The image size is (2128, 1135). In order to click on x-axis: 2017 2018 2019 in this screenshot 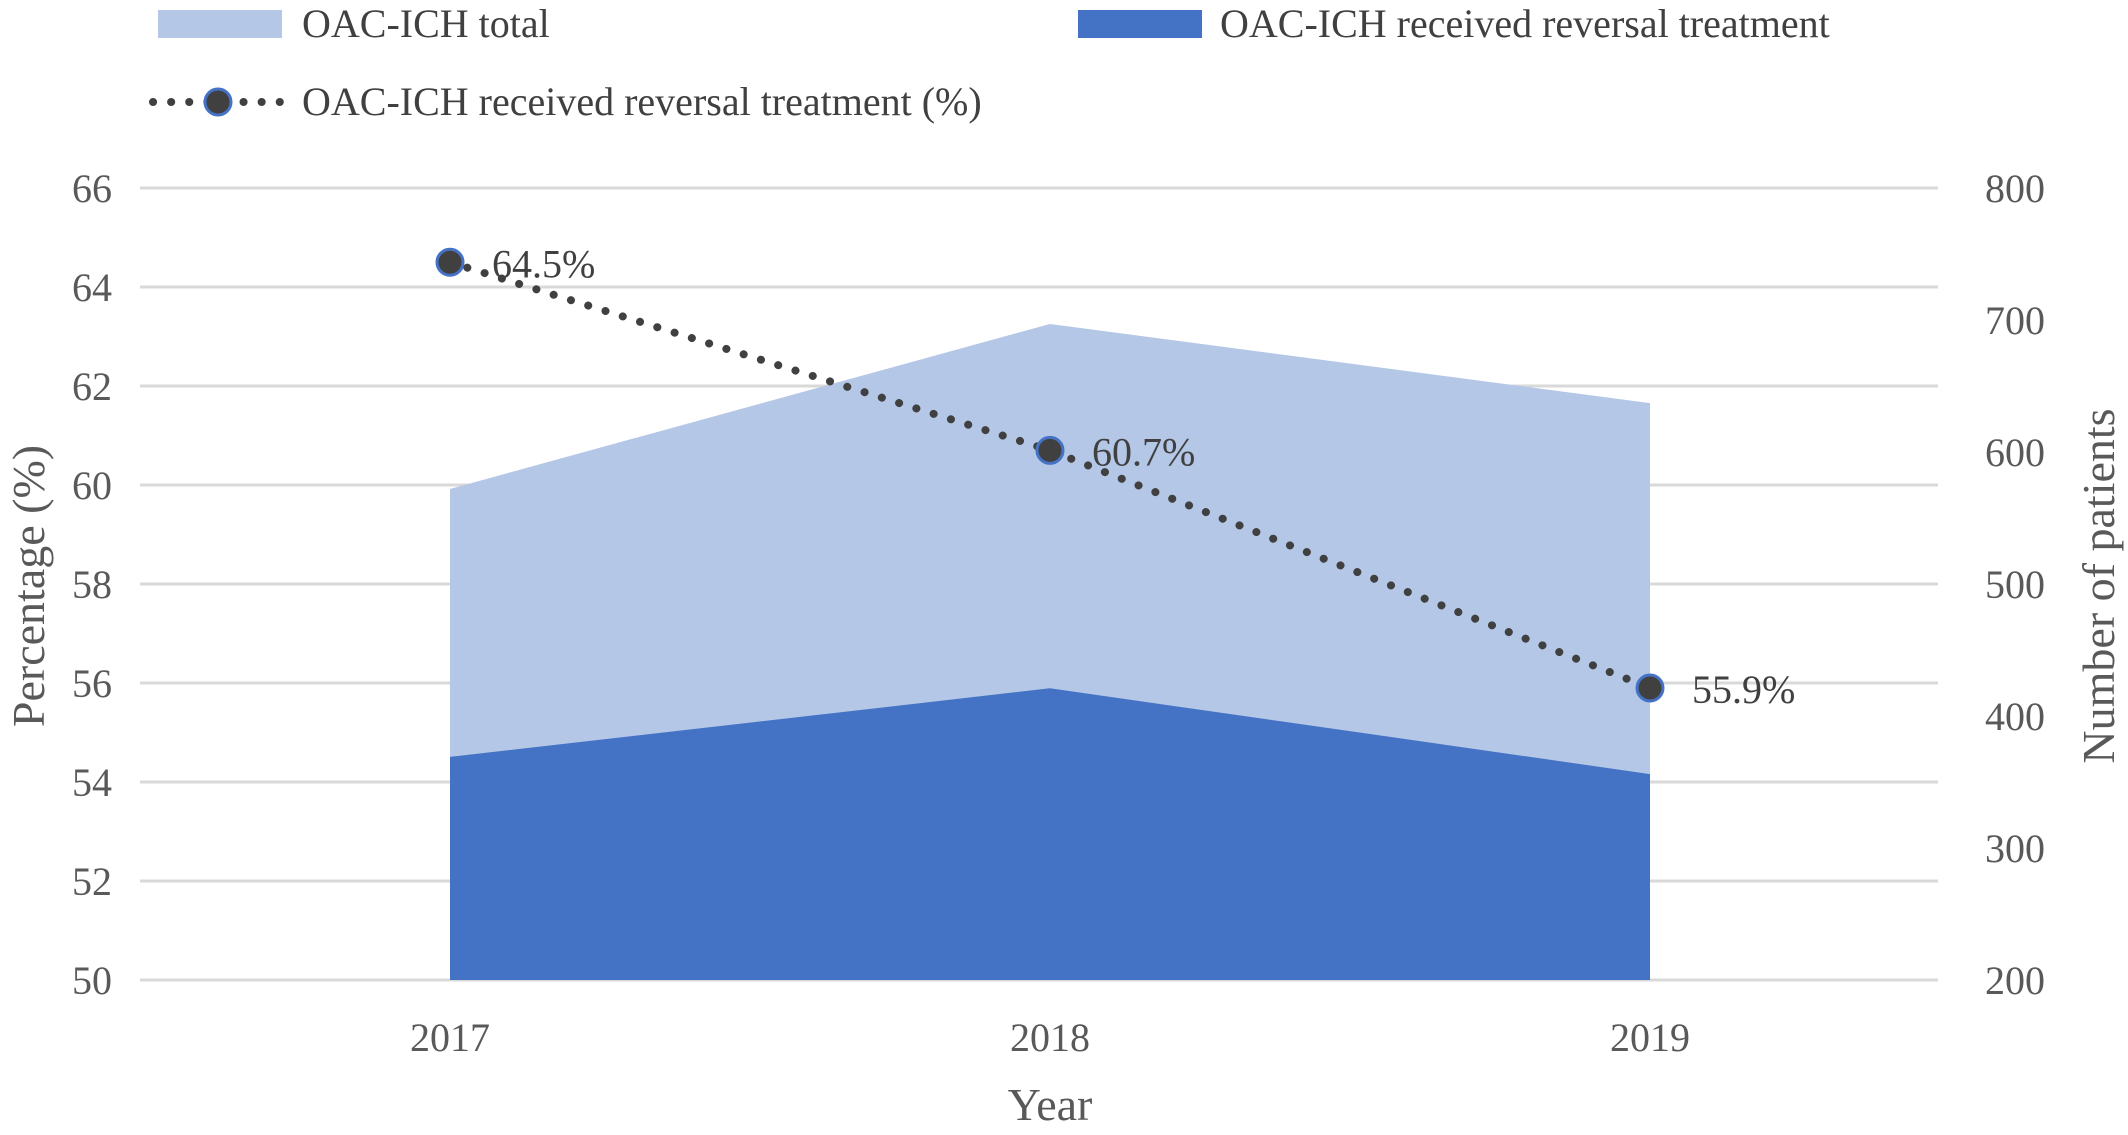, I will do `click(1050, 1037)`.